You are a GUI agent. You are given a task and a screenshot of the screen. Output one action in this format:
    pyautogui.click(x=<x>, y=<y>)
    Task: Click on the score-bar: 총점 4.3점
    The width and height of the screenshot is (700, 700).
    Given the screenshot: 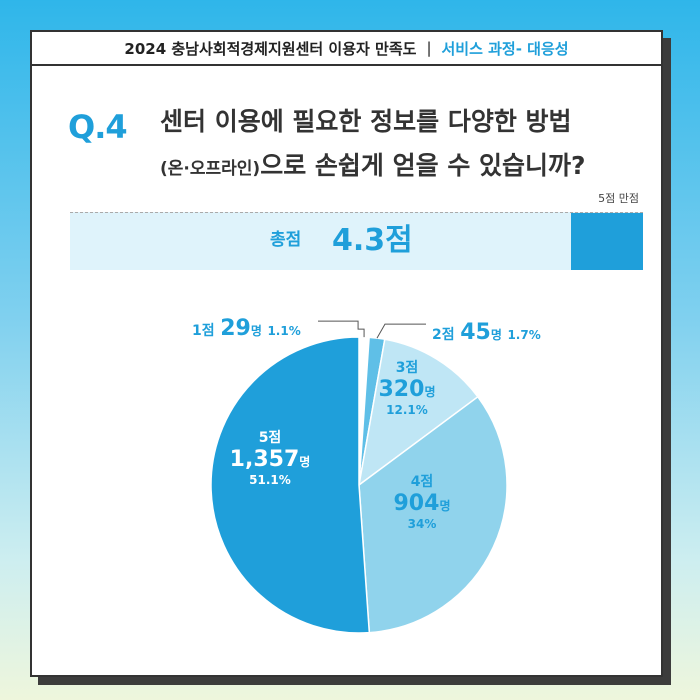 What is the action you would take?
    pyautogui.click(x=356, y=241)
    